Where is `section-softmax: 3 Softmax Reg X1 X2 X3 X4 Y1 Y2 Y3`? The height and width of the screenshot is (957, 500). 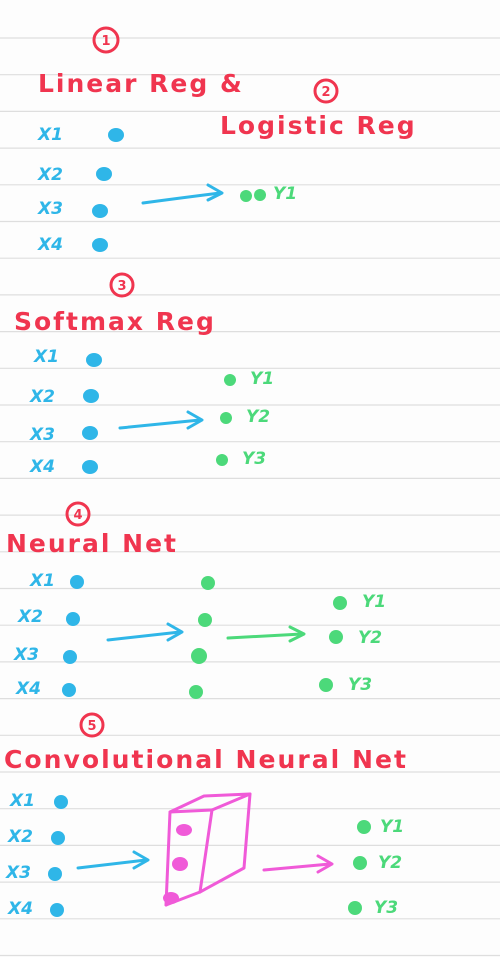 section-softmax: 3 Softmax Reg X1 X2 X3 X4 Y1 Y2 Y3 is located at coordinates (144, 374).